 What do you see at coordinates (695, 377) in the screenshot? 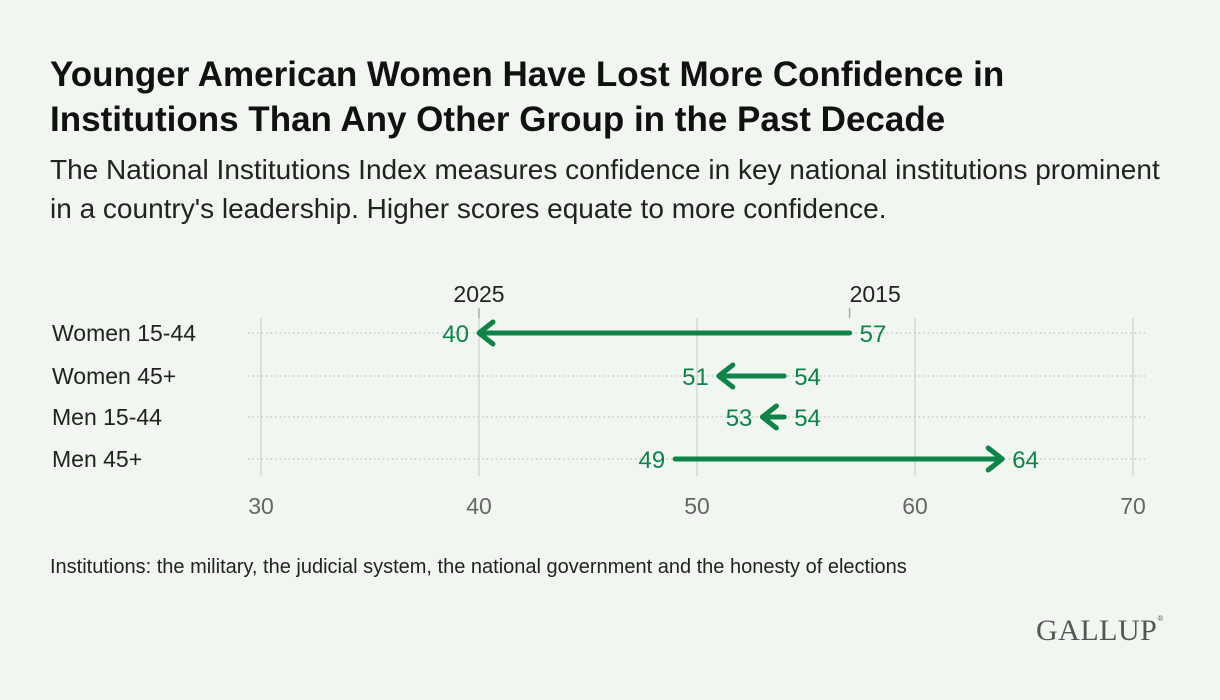
I see `value-label-2025: 51` at bounding box center [695, 377].